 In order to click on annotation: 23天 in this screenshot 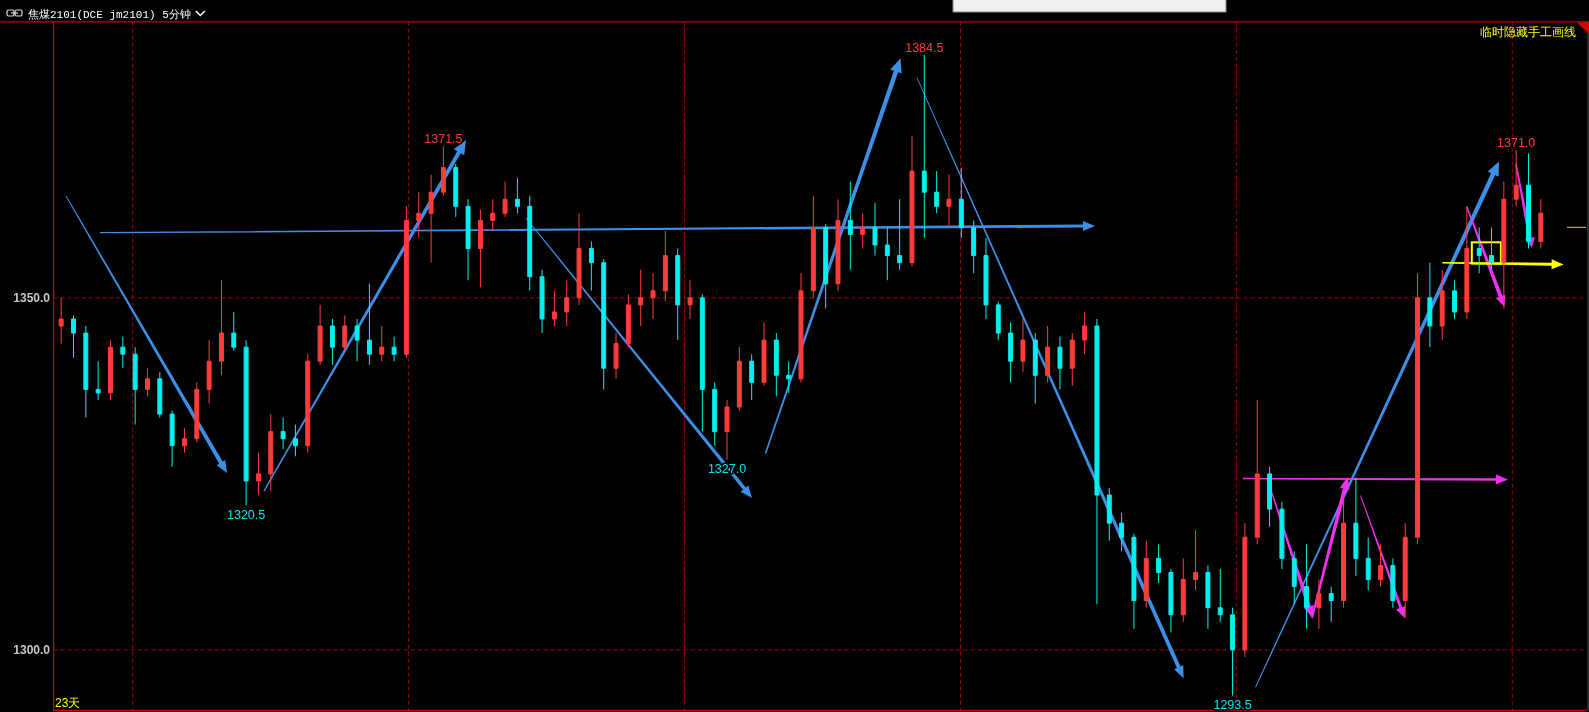, I will do `click(68, 702)`.